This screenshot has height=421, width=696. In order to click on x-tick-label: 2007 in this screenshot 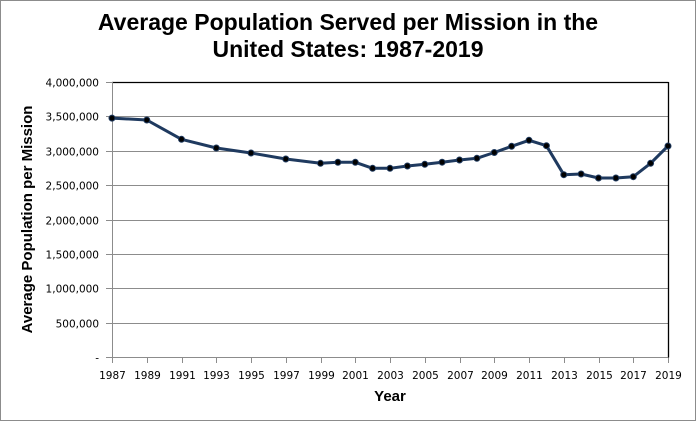, I will do `click(460, 376)`.